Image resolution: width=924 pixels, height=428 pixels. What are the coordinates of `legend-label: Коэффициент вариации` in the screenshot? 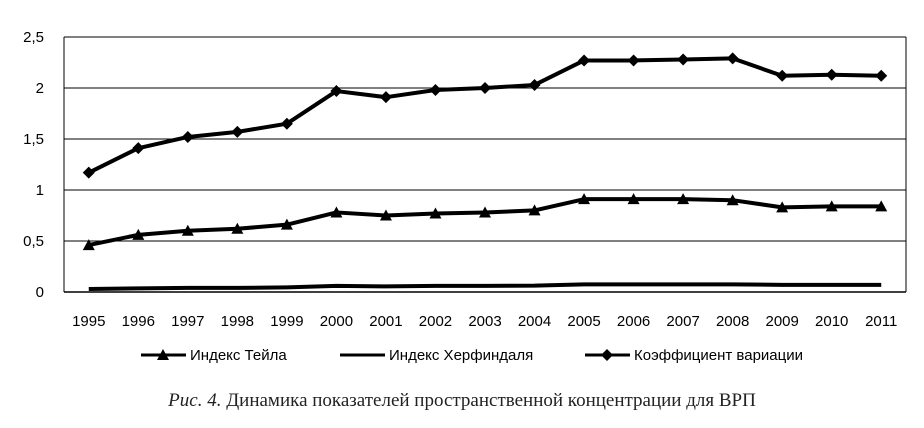 It's located at (718, 355).